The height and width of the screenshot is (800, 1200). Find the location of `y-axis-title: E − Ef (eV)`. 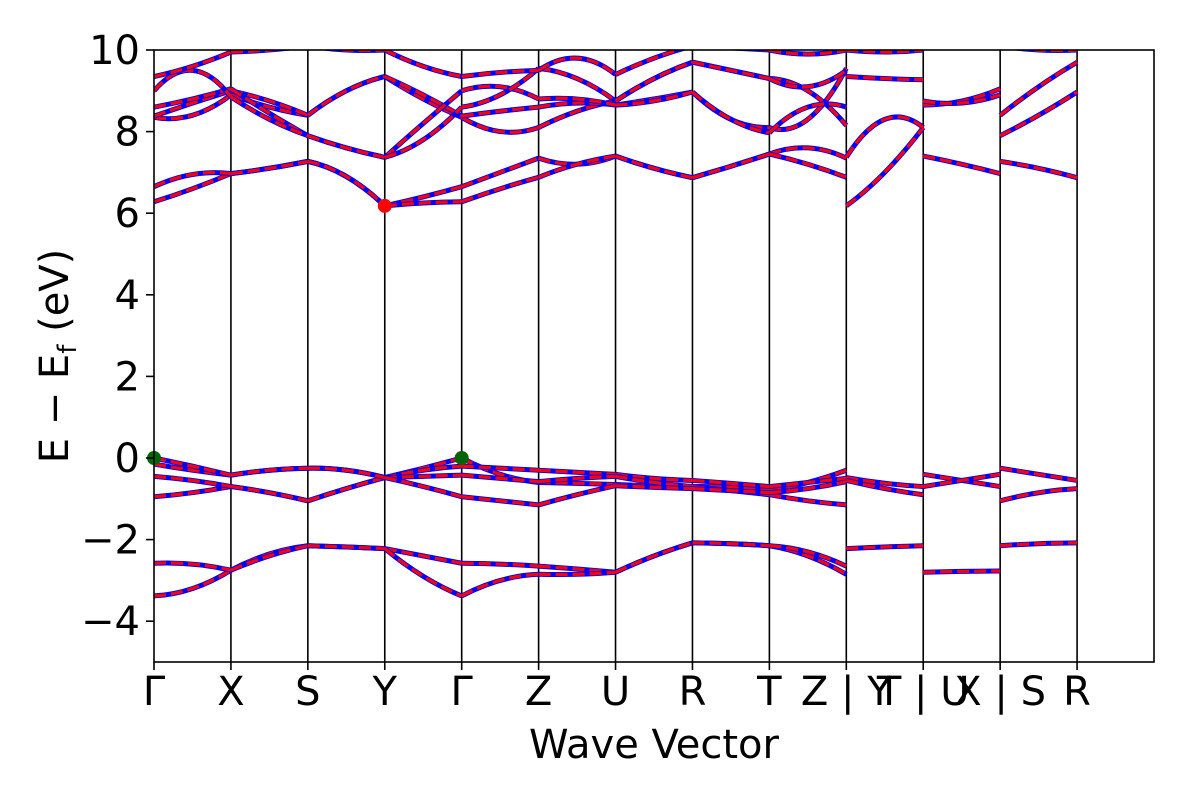

y-axis-title: E − Ef (eV) is located at coordinates (57, 356).